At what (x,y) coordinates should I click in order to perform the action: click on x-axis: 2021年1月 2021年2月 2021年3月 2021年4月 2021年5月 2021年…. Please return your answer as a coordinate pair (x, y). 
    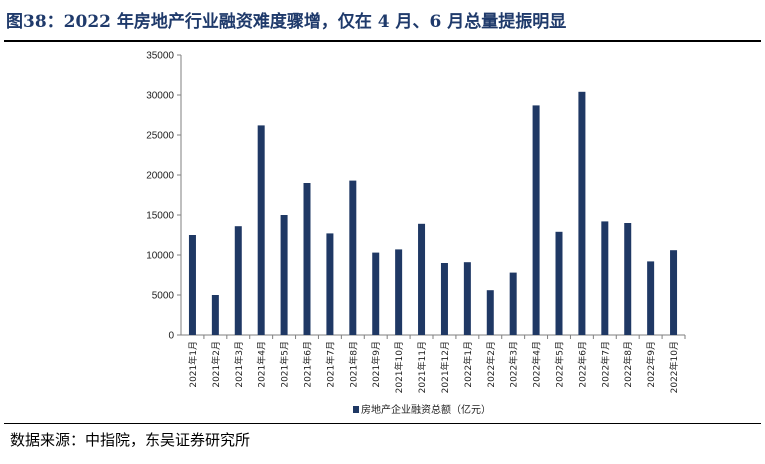
    Looking at the image, I should click on (433, 363).